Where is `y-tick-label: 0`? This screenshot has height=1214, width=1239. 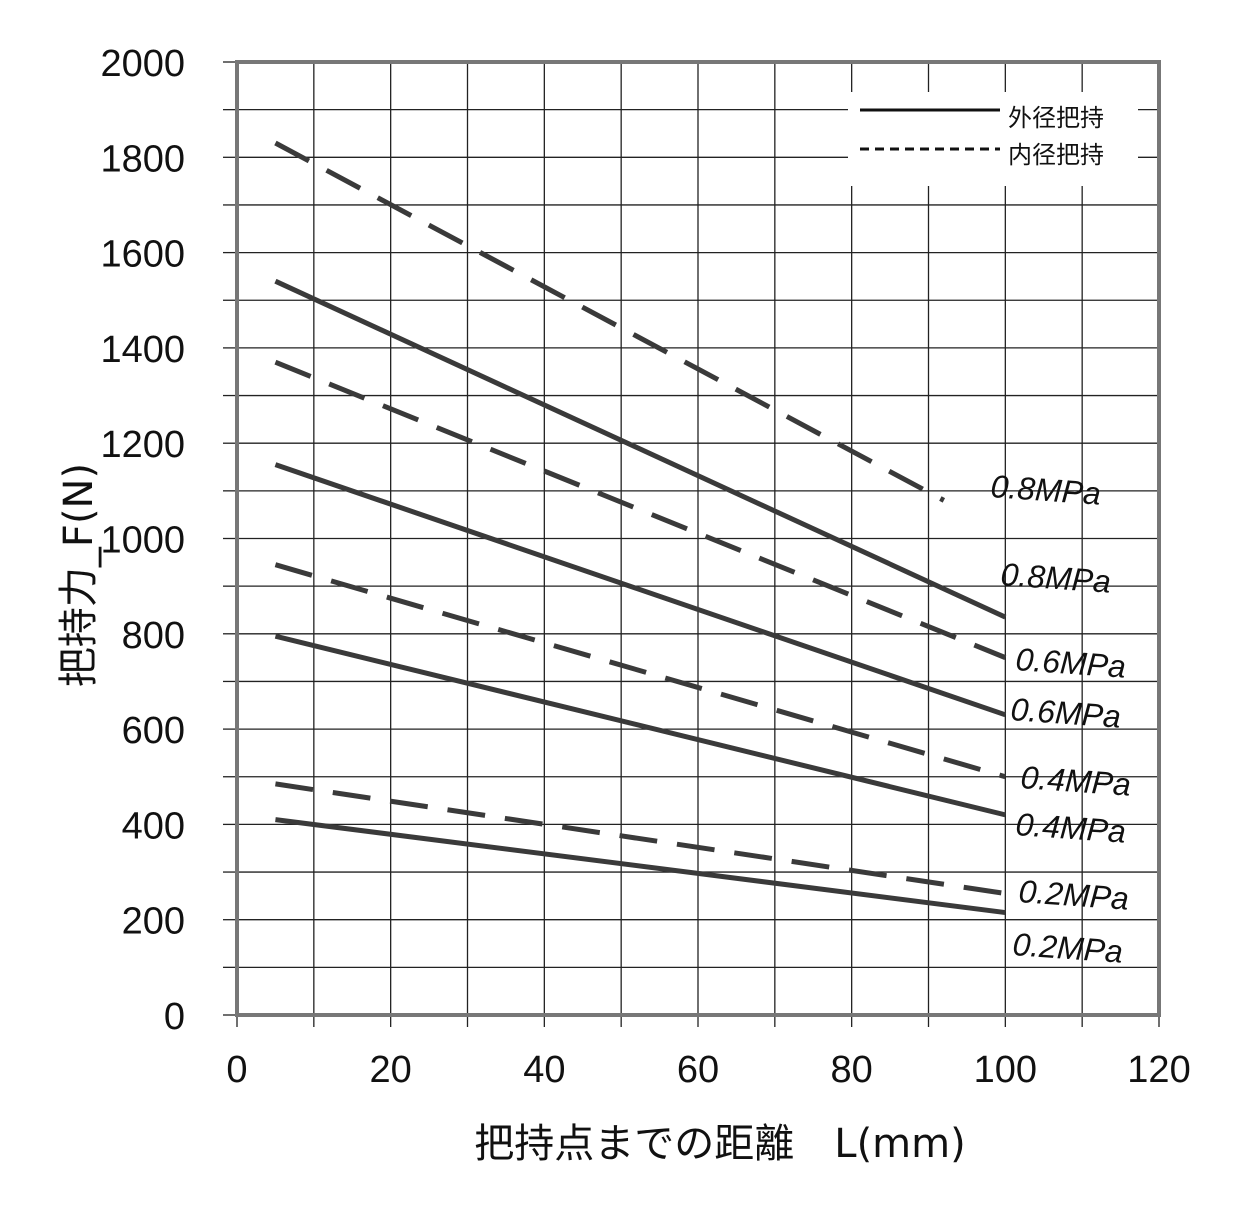
y-tick-label: 0 is located at coordinates (174, 1017).